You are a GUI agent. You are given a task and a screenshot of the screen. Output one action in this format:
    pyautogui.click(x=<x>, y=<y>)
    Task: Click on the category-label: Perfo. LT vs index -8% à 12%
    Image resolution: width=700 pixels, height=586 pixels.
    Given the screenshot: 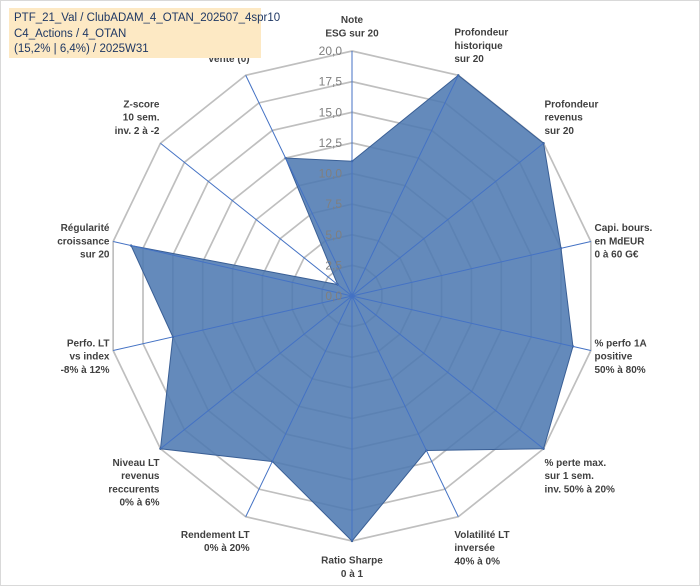 What is the action you would take?
    pyautogui.click(x=85, y=356)
    